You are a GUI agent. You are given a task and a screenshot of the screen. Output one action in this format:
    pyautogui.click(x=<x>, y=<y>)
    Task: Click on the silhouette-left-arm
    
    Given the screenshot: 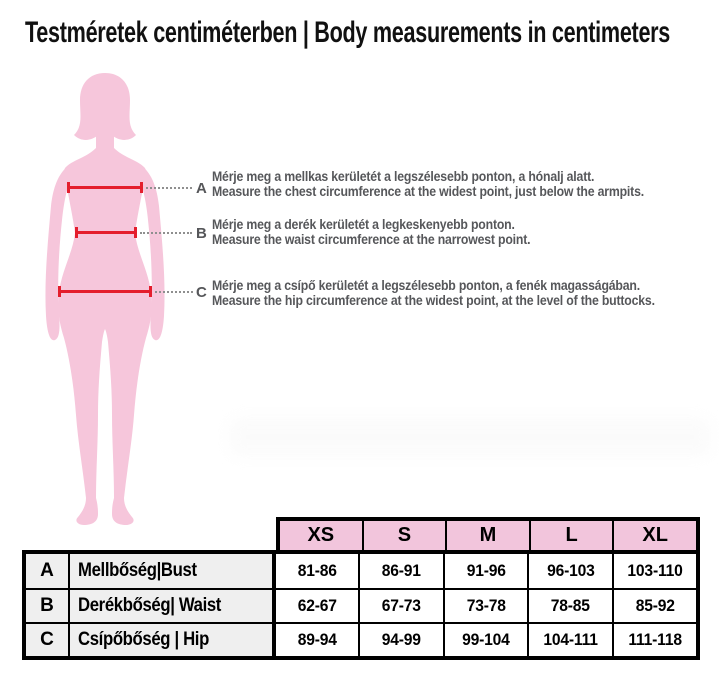 What is the action you would take?
    pyautogui.click(x=59, y=253)
    